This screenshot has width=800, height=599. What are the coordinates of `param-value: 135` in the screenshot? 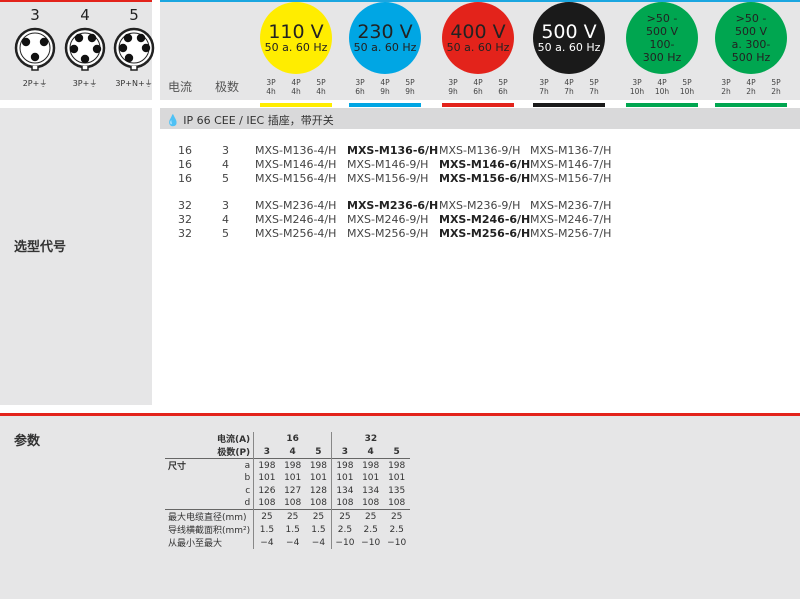 It's located at (397, 490).